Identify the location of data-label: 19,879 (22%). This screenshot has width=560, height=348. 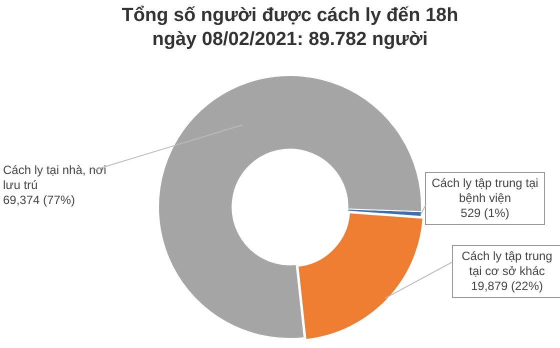
(507, 286).